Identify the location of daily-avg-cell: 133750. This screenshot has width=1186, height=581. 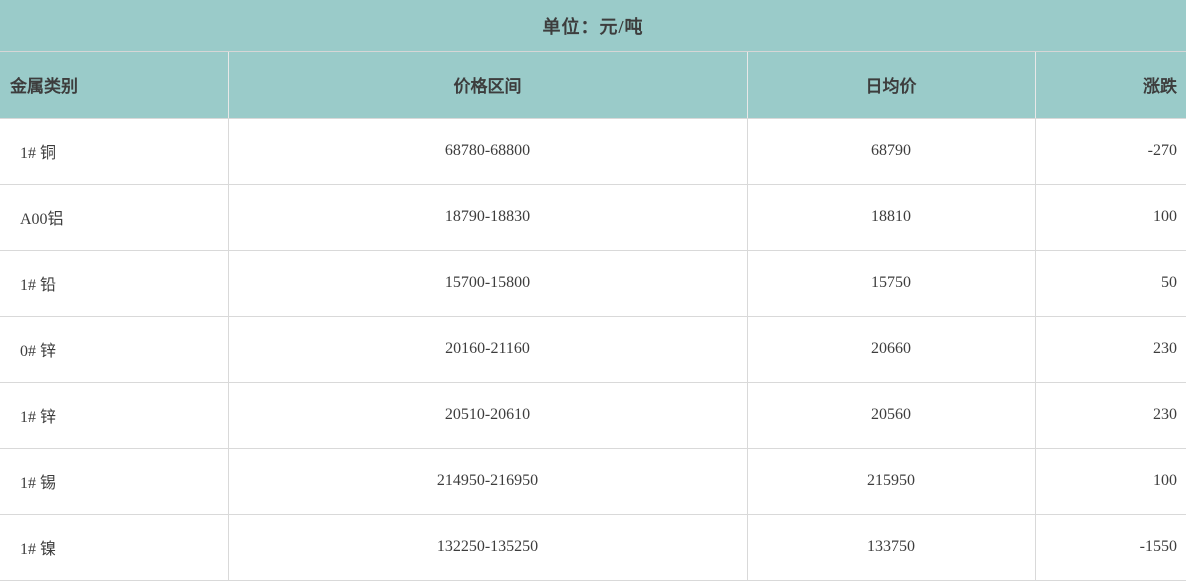
(891, 547).